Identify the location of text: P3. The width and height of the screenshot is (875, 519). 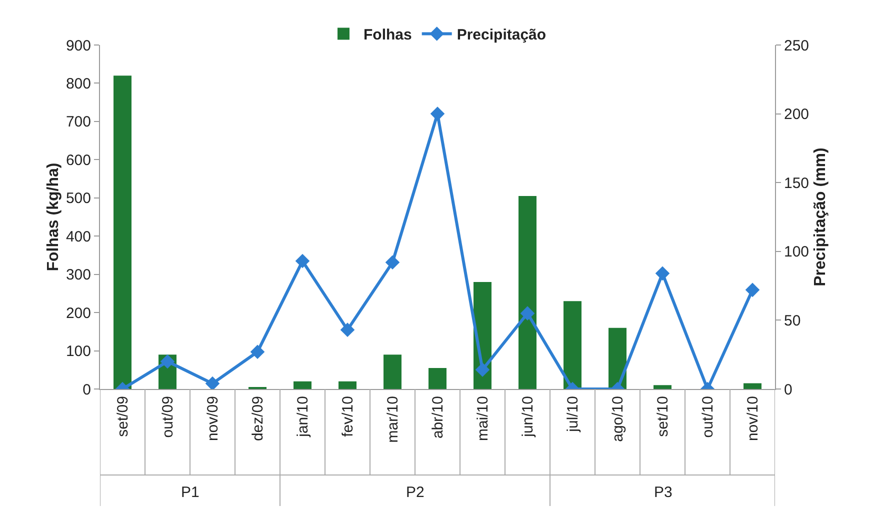
(663, 492).